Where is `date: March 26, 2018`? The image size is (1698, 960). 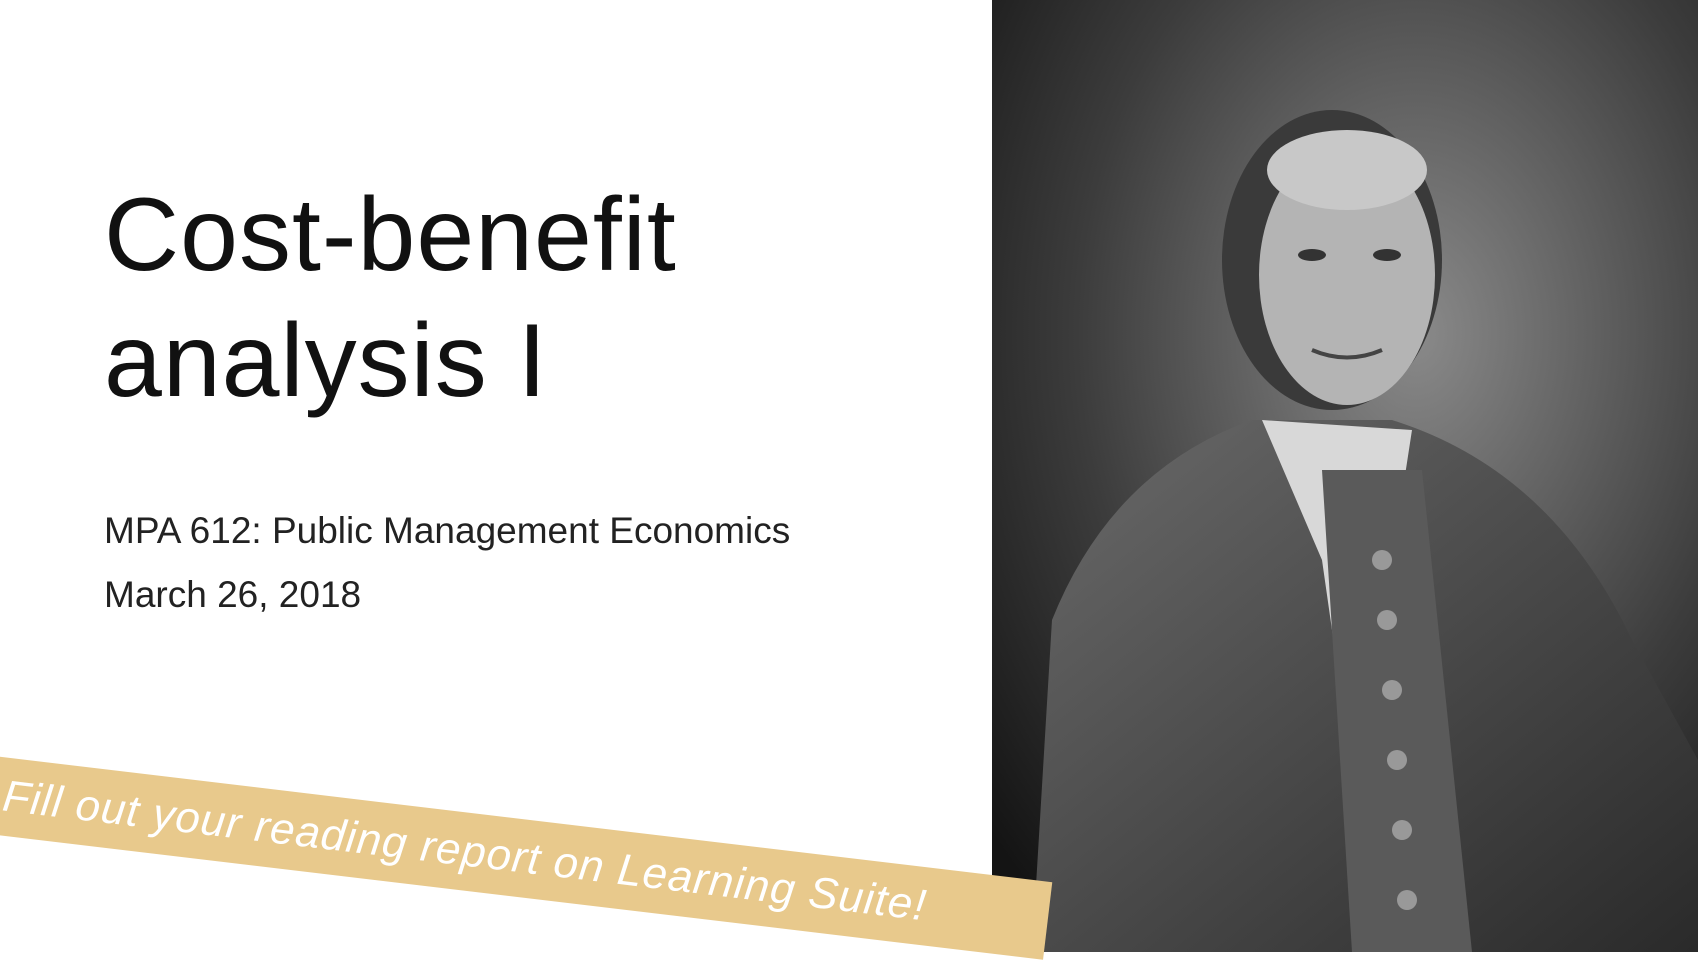
date: March 26, 2018 is located at coordinates (233, 594).